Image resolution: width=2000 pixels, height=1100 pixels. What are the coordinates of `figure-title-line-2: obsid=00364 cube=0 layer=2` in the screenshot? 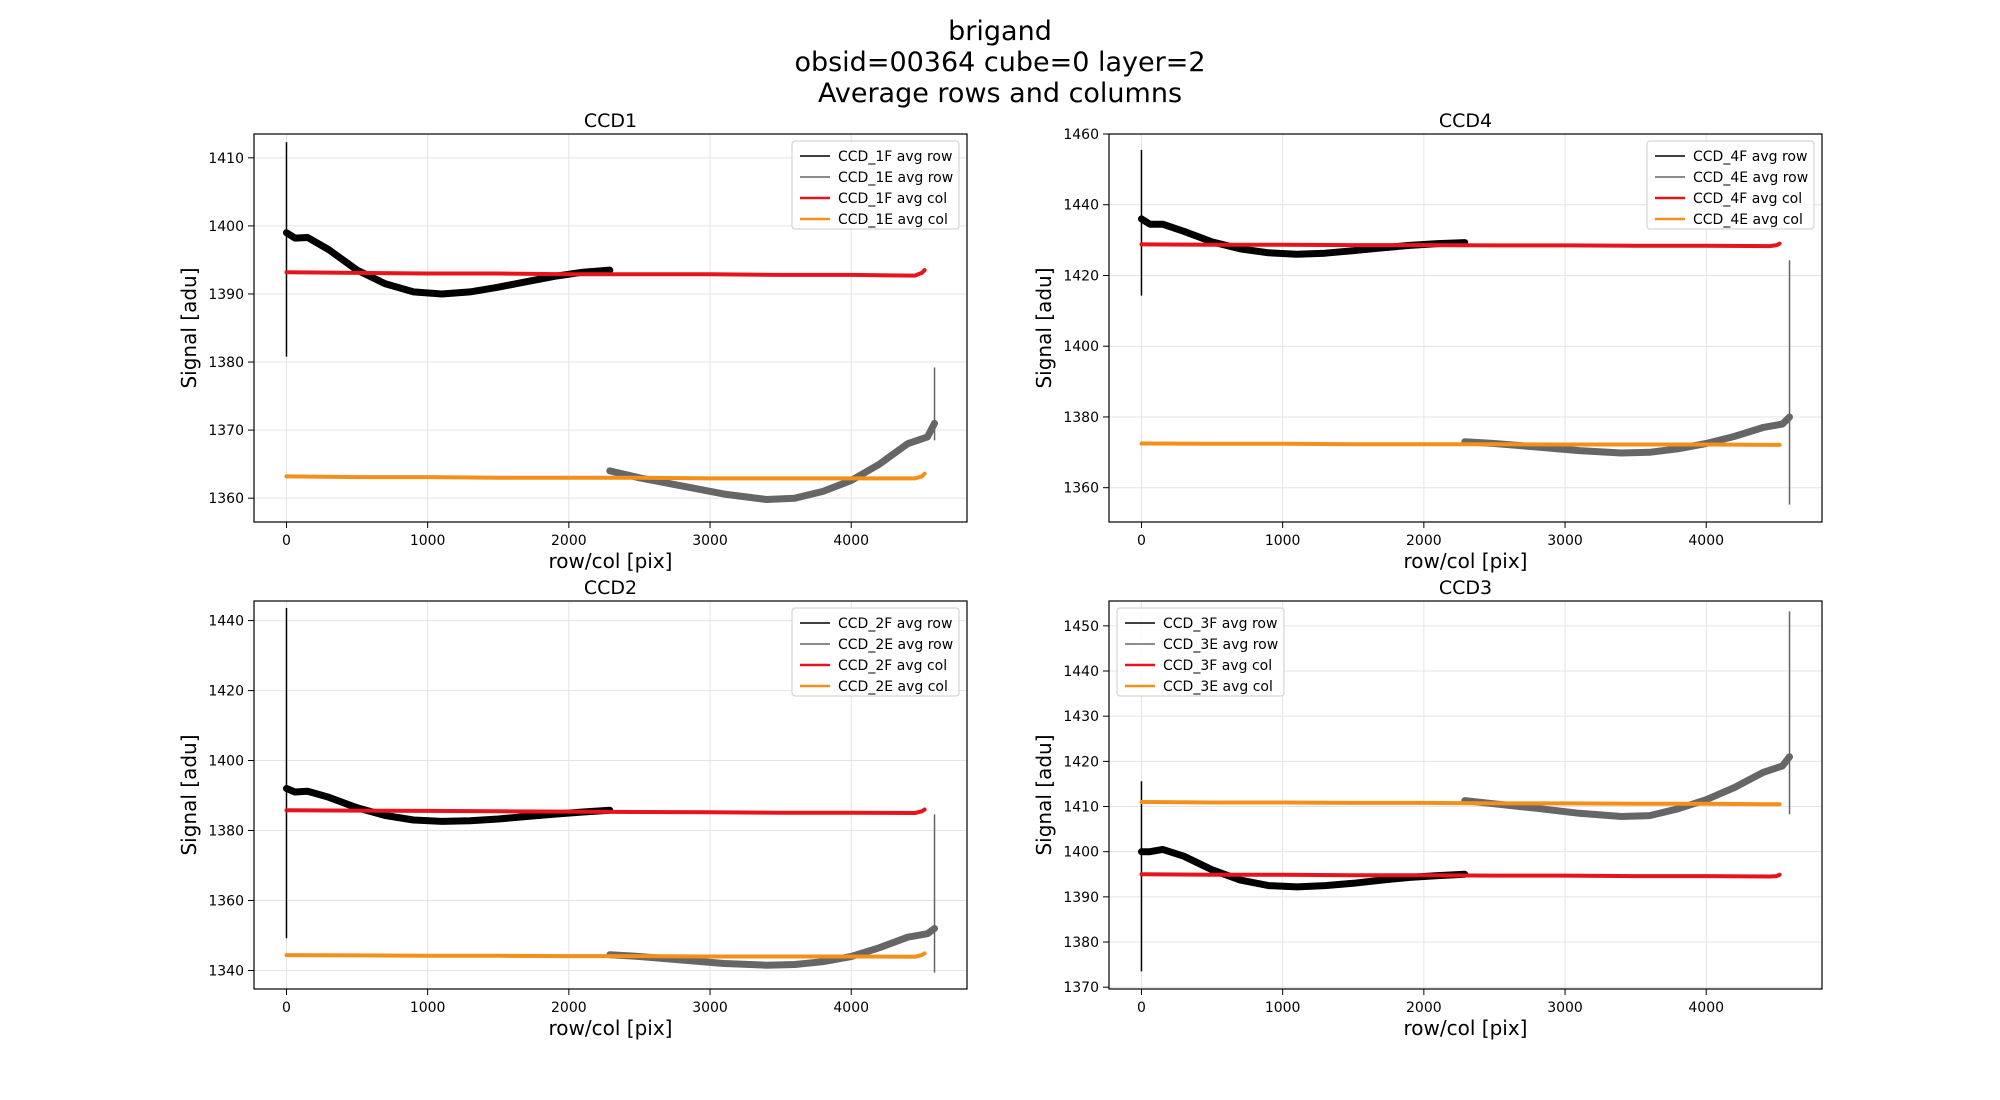 It's located at (1000, 62).